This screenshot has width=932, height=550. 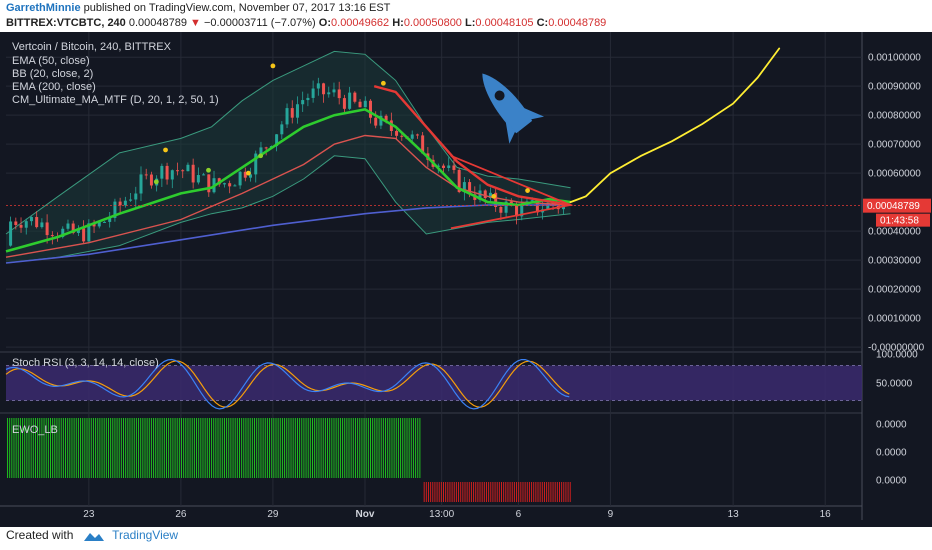 What do you see at coordinates (35, 430) in the screenshot?
I see `ewo-label: EWO_LB` at bounding box center [35, 430].